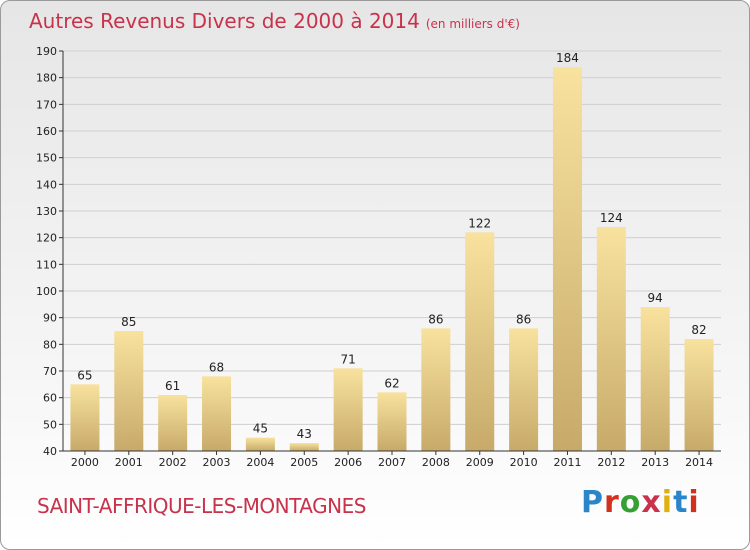 This screenshot has width=750, height=550. What do you see at coordinates (655, 298) in the screenshot?
I see `data-label: 94` at bounding box center [655, 298].